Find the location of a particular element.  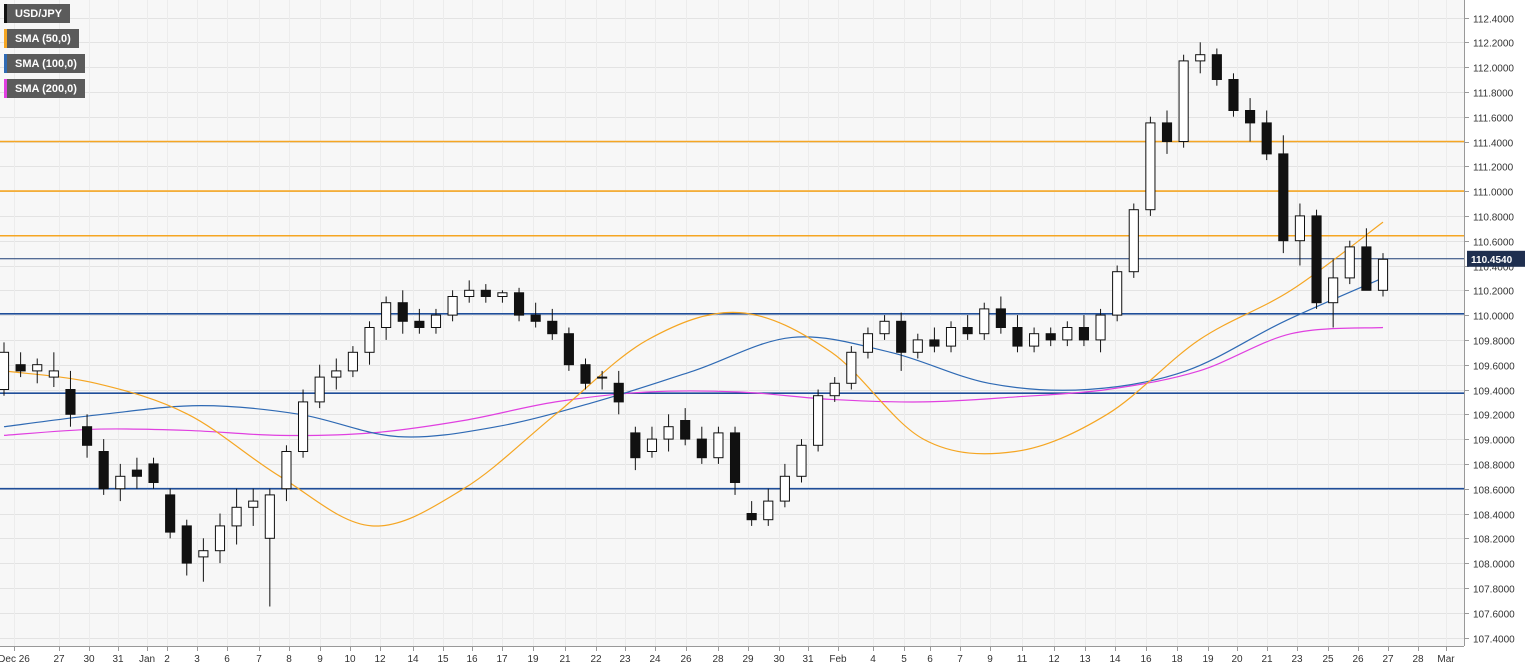

x-tick-label: 16 is located at coordinates (1146, 659).